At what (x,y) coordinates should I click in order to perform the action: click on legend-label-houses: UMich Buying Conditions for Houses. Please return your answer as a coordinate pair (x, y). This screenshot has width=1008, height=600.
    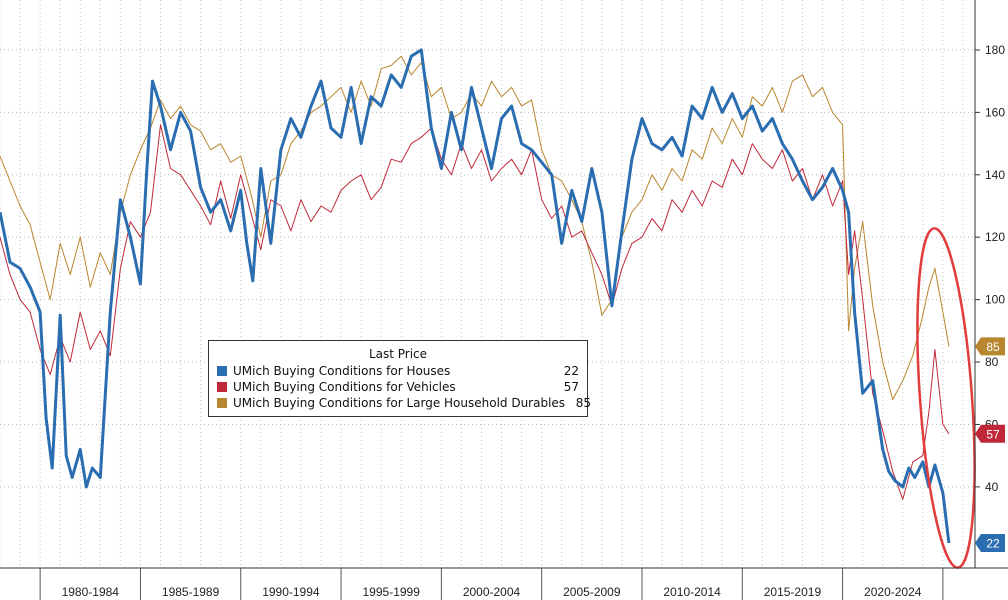
    Looking at the image, I should click on (342, 371).